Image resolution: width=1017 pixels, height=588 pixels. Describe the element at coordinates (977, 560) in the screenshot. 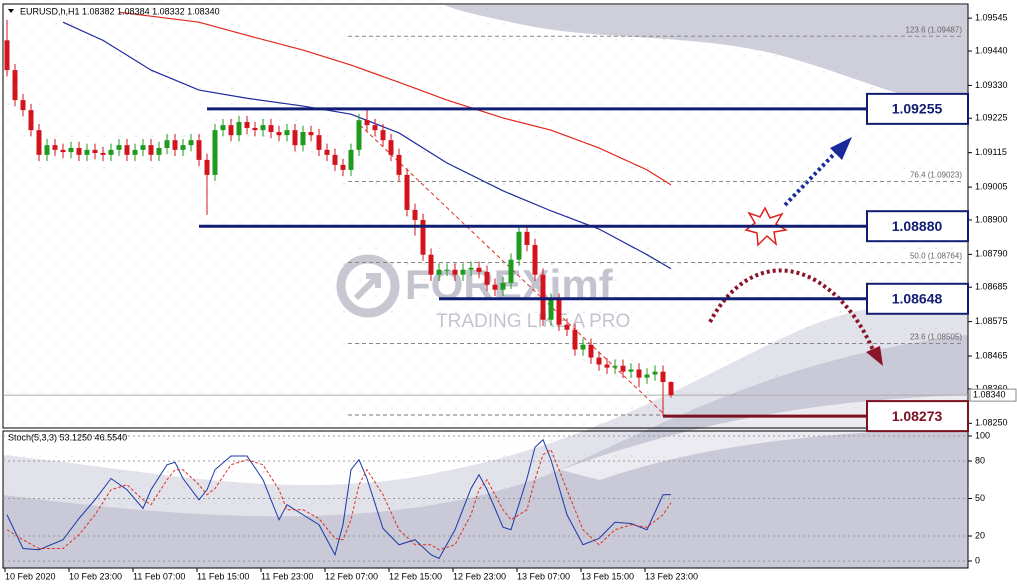

I see `y-tick-label: 0` at that location.